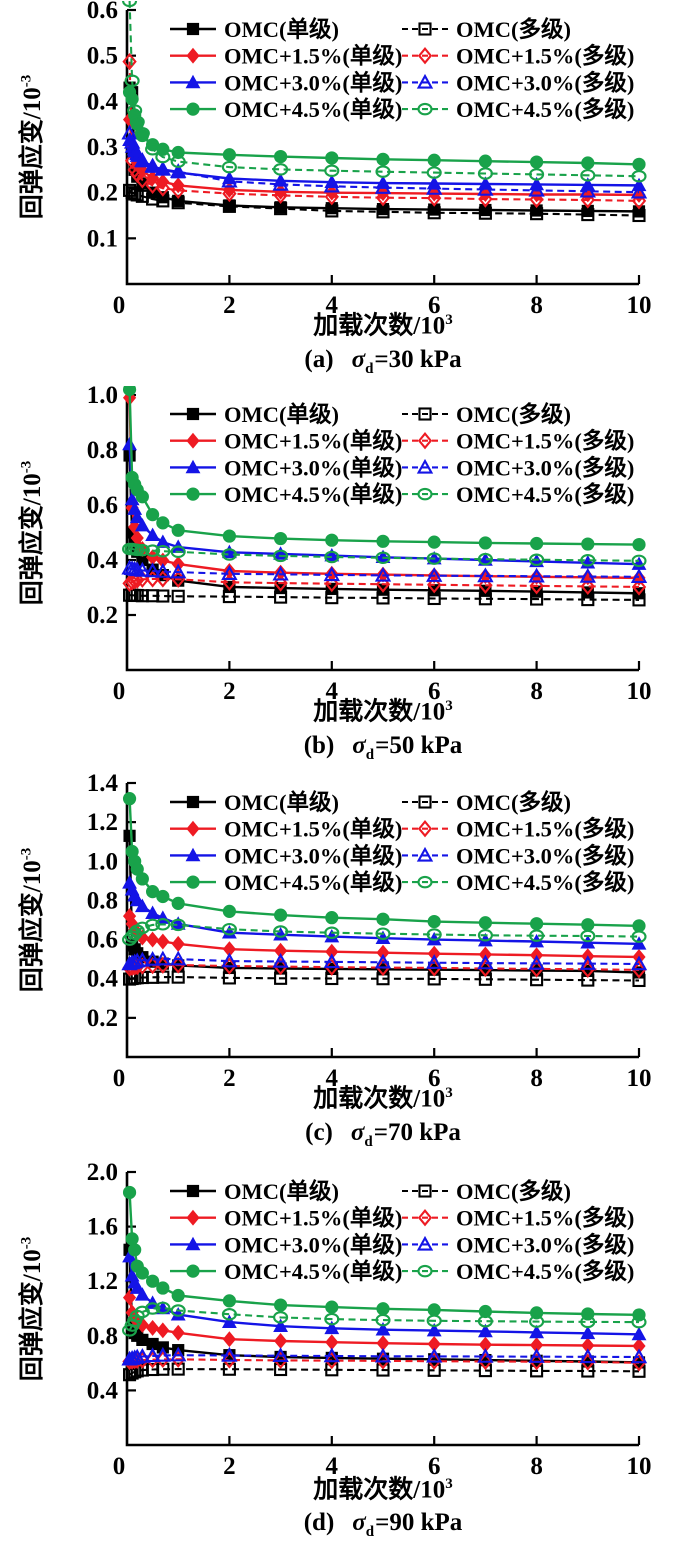 The height and width of the screenshot is (1541, 700). I want to click on subplot-d-series-omc45-single, so click(384, 1253).